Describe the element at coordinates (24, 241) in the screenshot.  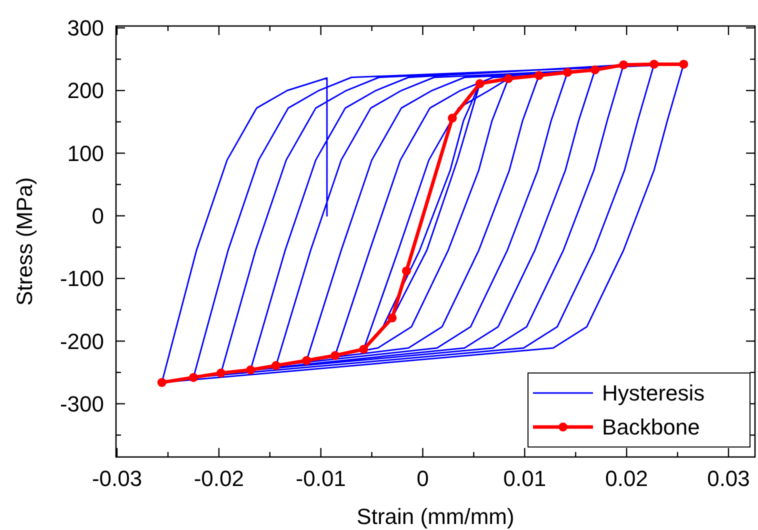
I see `y-axis-title: Stress (MPa)` at that location.